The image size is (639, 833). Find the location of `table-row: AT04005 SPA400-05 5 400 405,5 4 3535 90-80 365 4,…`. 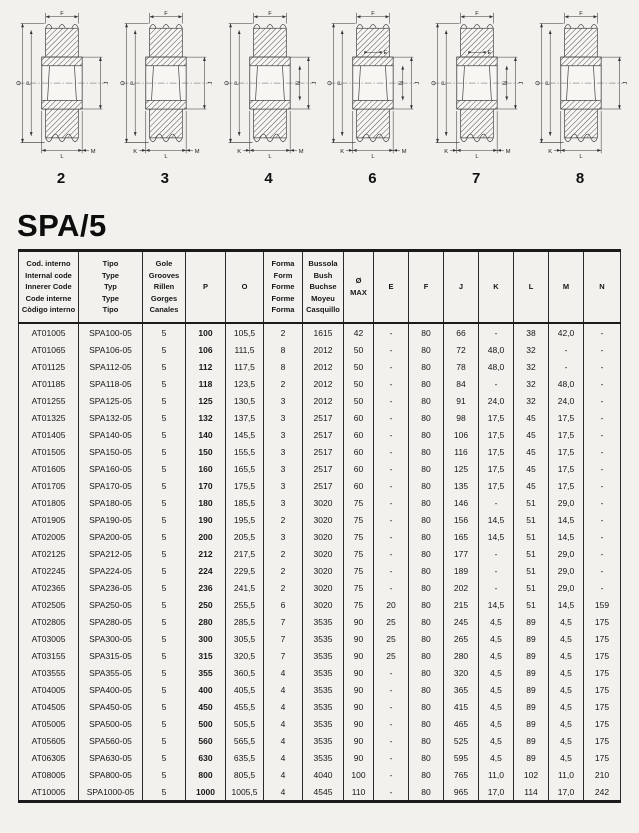

table-row: AT04005 SPA400-05 5 400 405,5 4 3535 90-80 365 4,… is located at coordinates (319, 689).